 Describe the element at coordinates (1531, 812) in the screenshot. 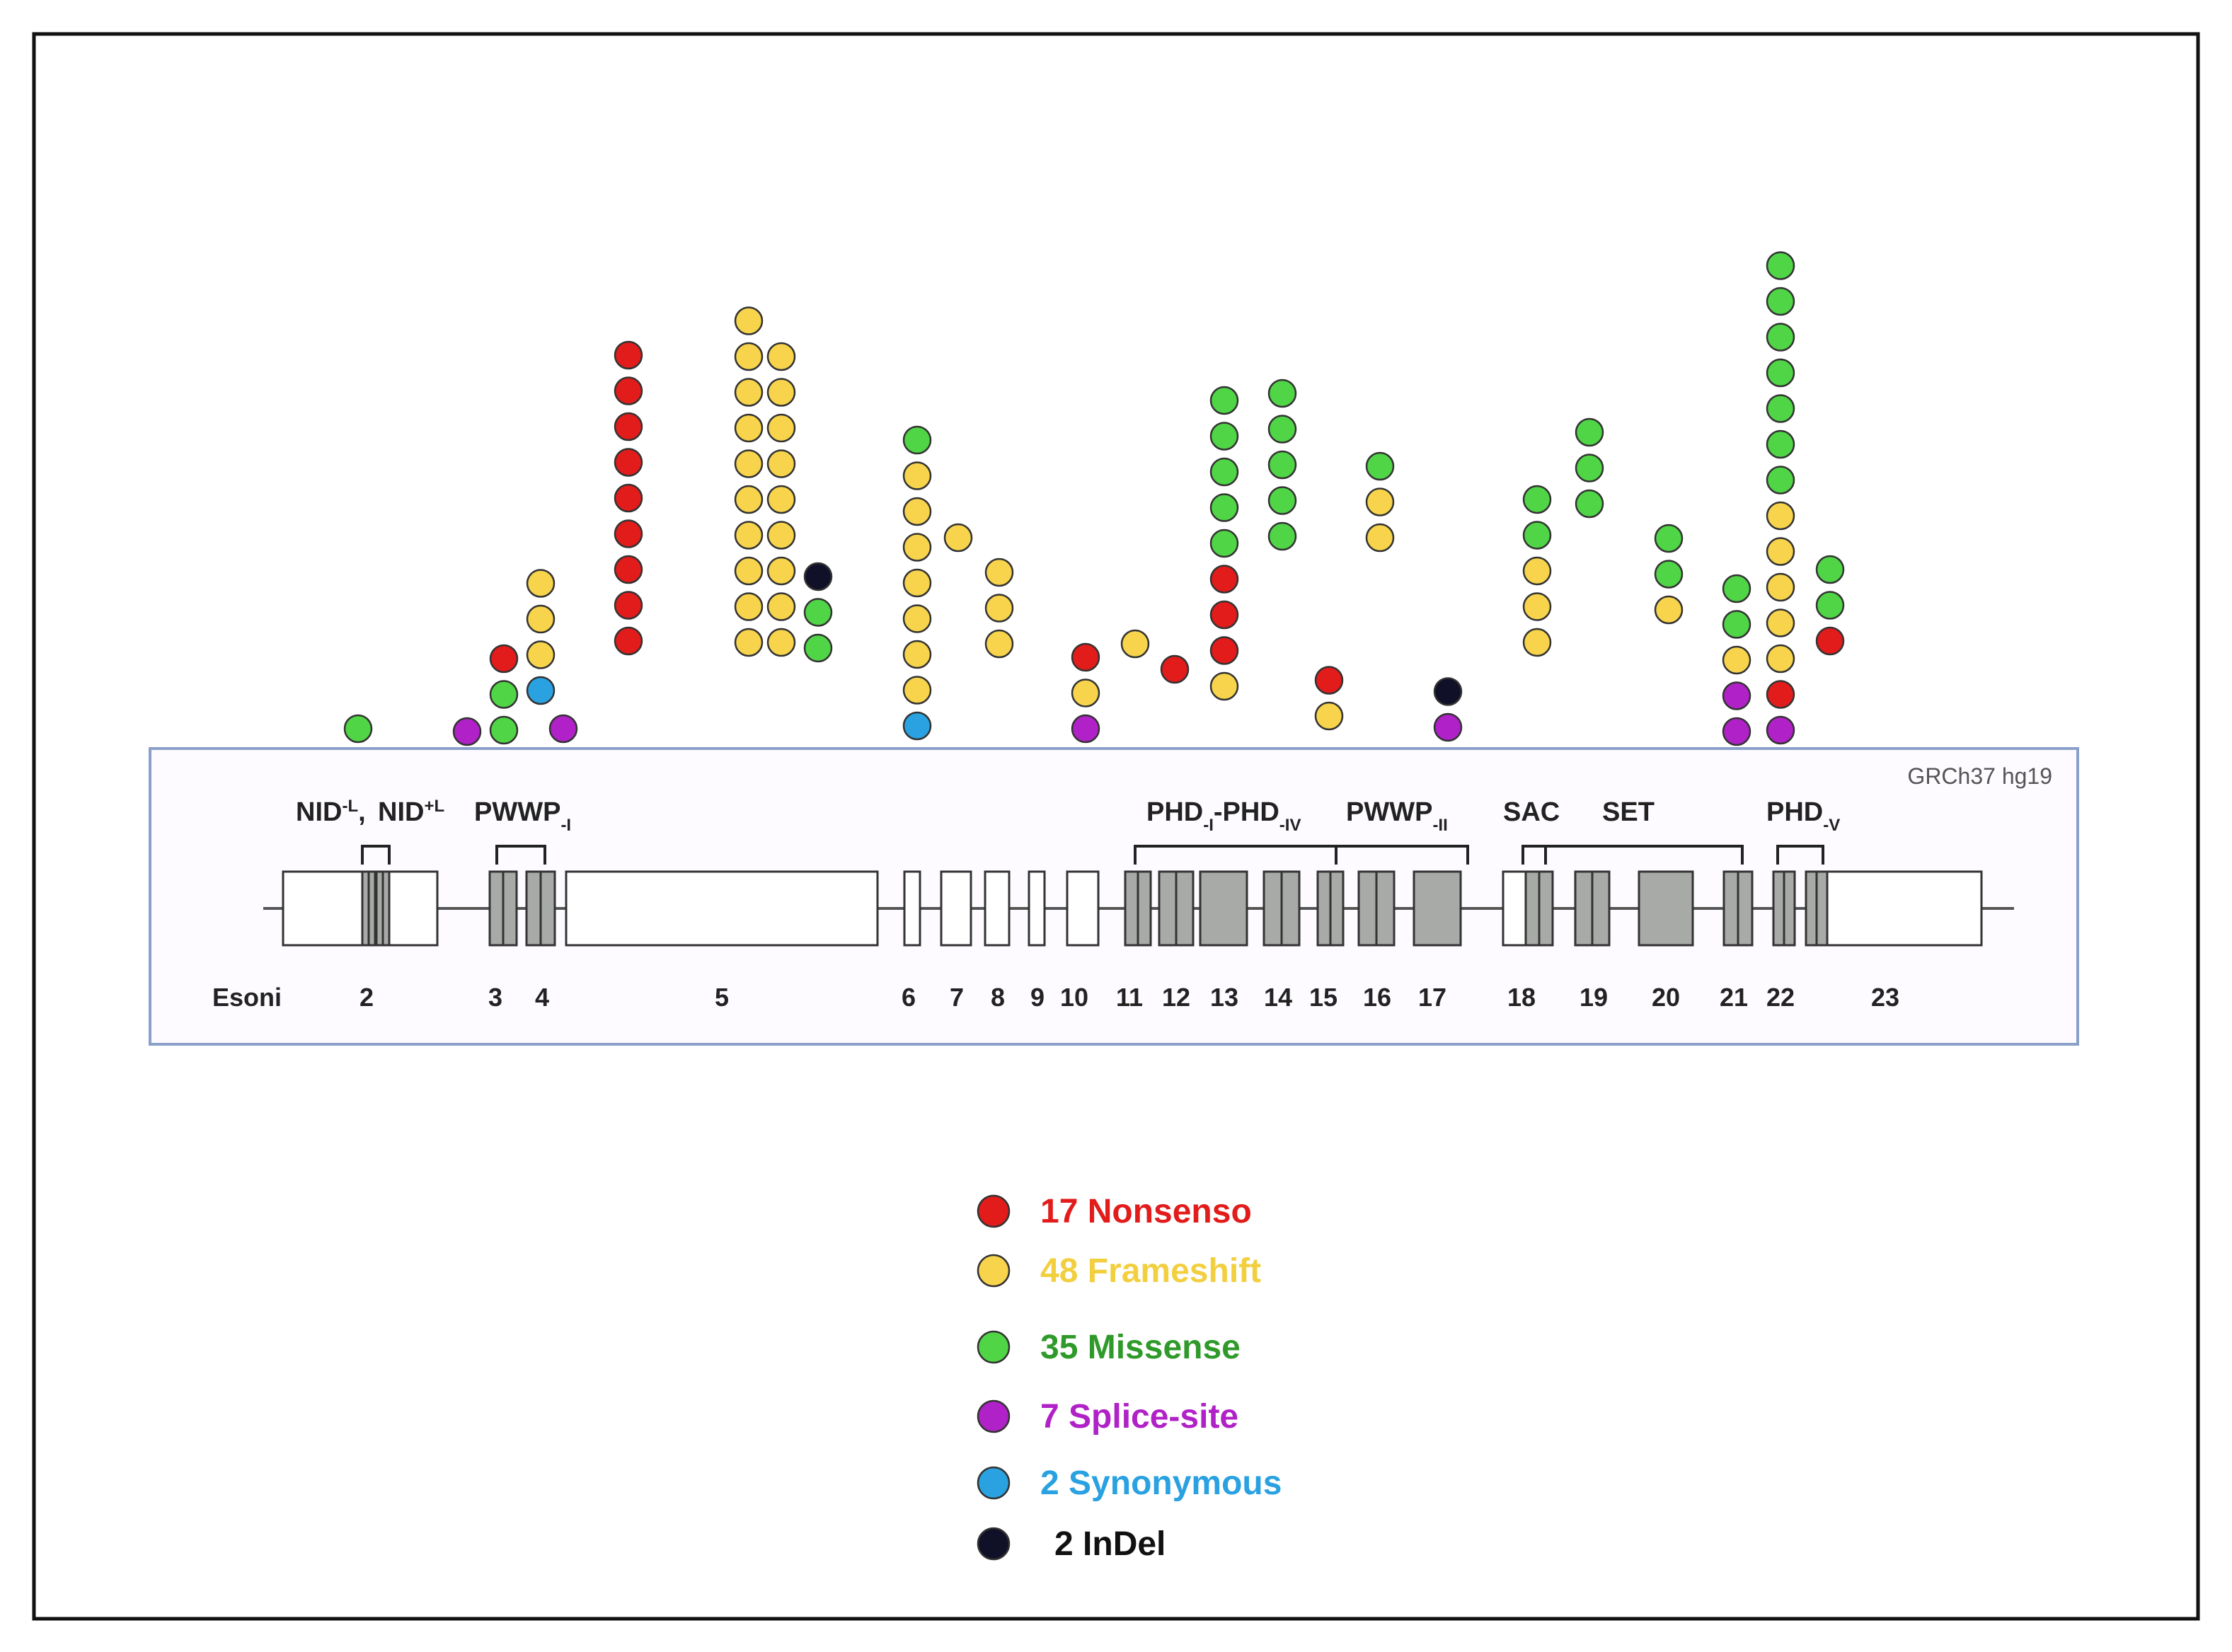

I see `domain-label-part: SAC` at that location.